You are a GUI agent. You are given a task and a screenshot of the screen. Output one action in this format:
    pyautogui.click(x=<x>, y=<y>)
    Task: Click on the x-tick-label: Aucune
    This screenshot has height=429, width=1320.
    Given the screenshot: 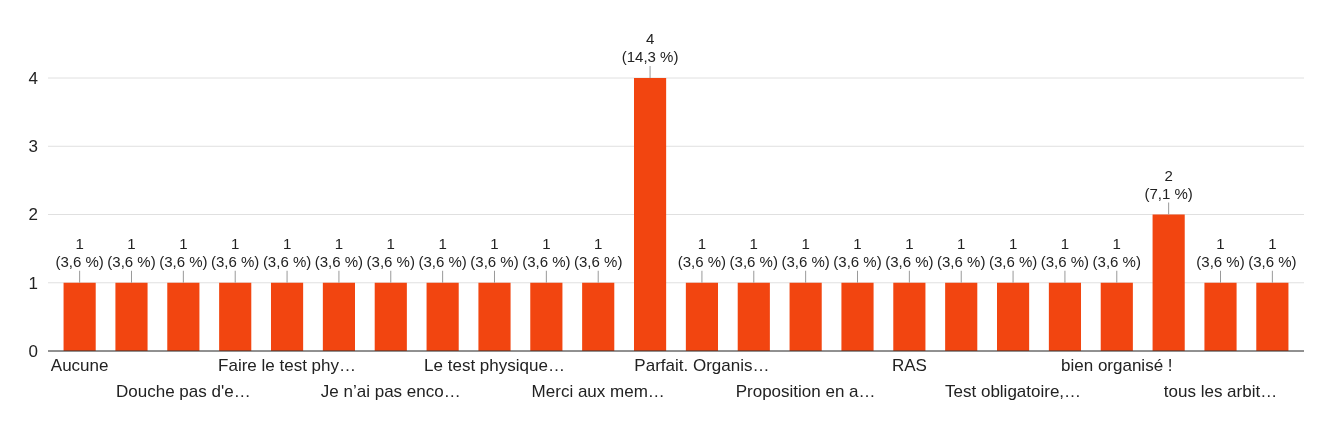 What is the action you would take?
    pyautogui.click(x=79, y=365)
    